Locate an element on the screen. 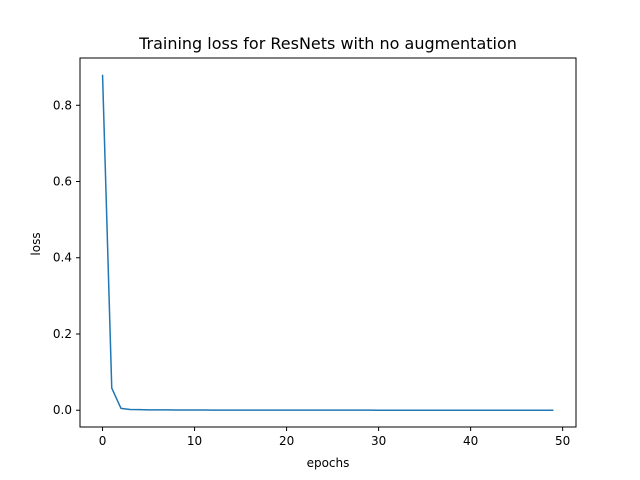  x-tick-label: 20 is located at coordinates (286, 441).